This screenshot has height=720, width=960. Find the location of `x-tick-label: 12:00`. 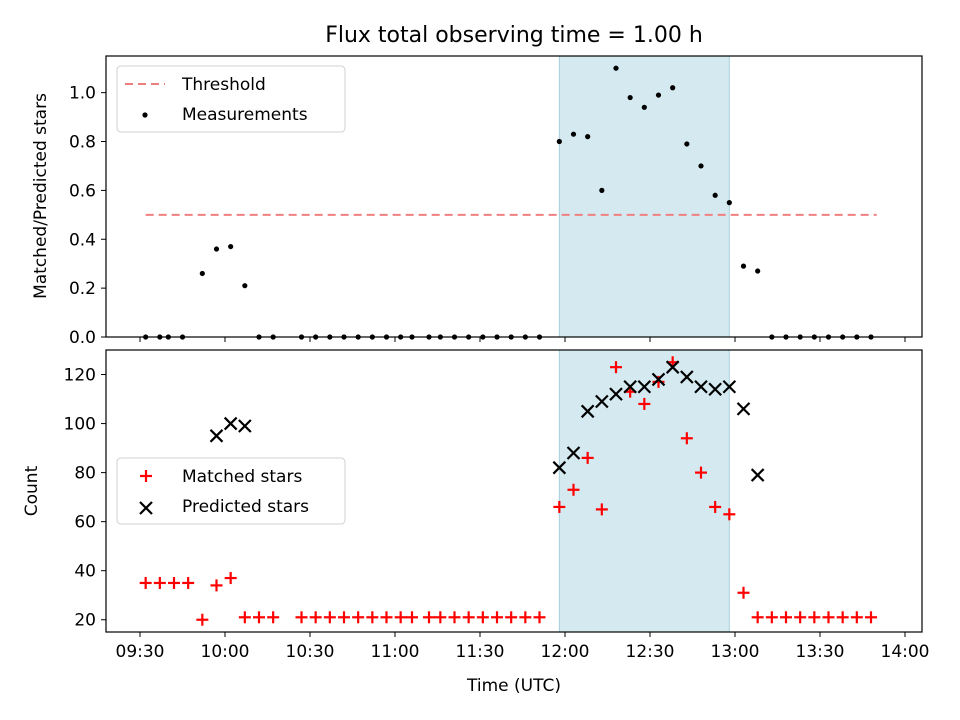

x-tick-label: 12:00 is located at coordinates (565, 652).